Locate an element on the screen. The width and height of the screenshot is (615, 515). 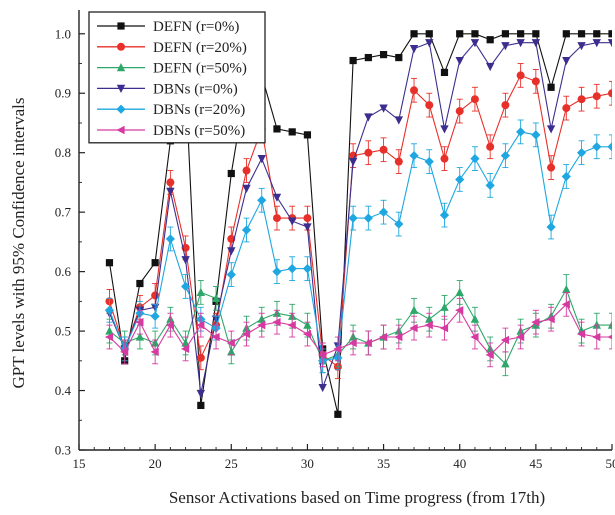
legend-label: DEFN (r=20%) is located at coordinates (200, 48).